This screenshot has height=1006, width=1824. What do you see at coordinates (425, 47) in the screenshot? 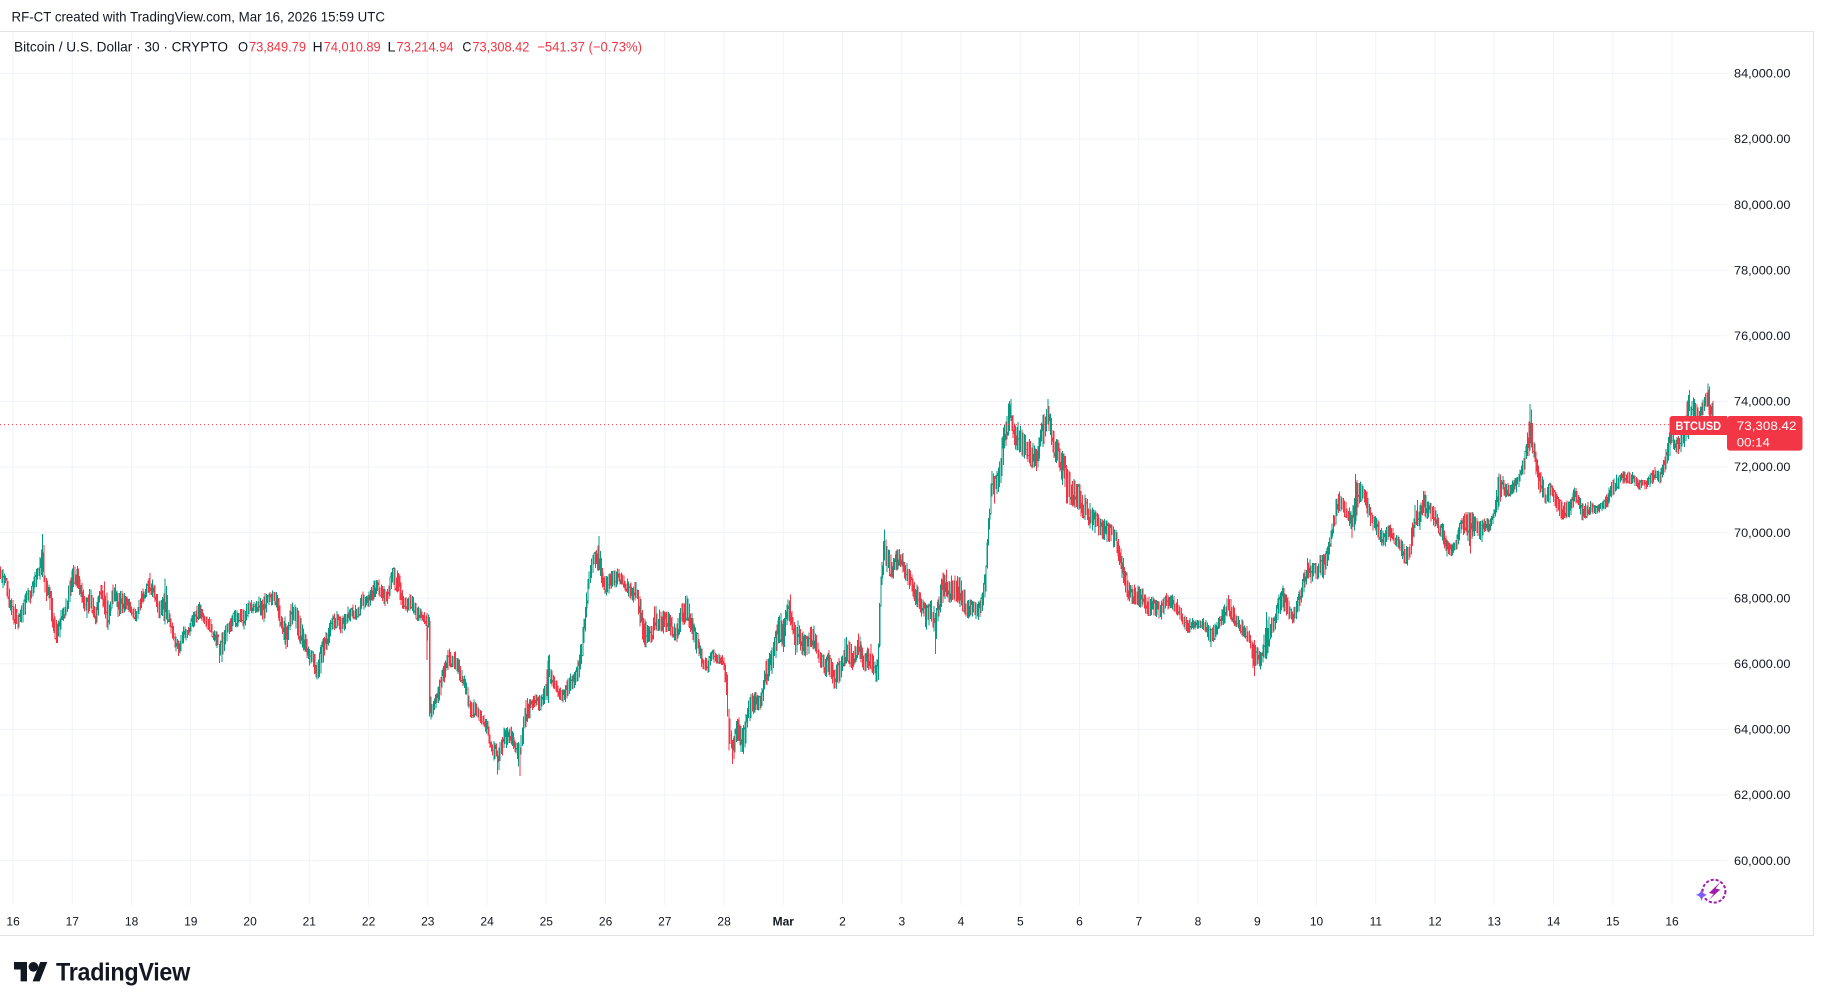
I see `svg-text: 73,214.94` at bounding box center [425, 47].